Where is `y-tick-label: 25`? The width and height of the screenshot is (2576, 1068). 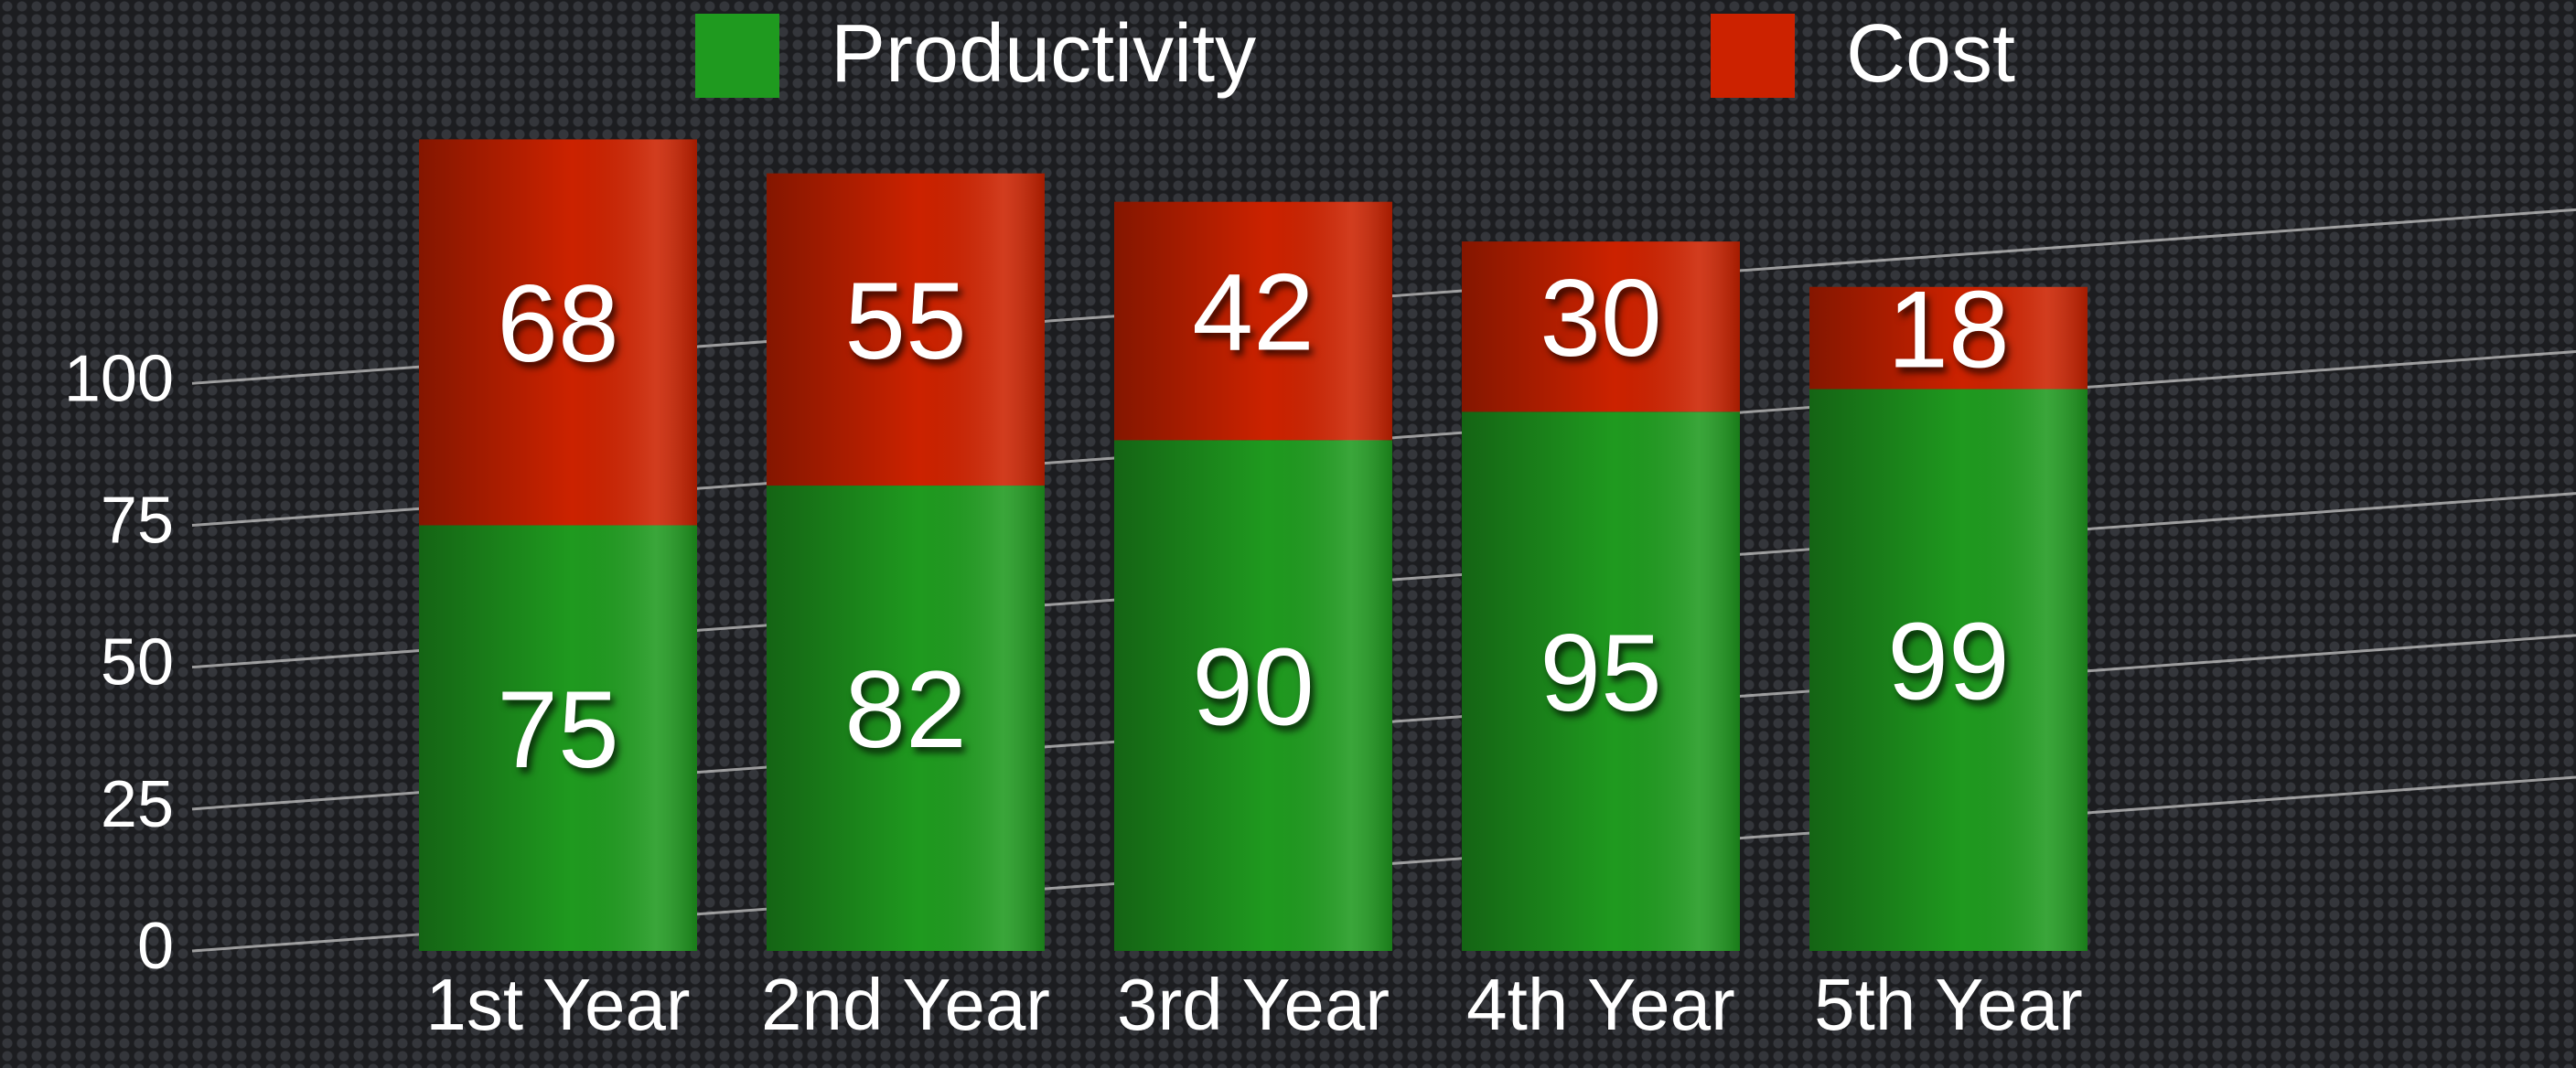 y-tick-label: 25 is located at coordinates (137, 804).